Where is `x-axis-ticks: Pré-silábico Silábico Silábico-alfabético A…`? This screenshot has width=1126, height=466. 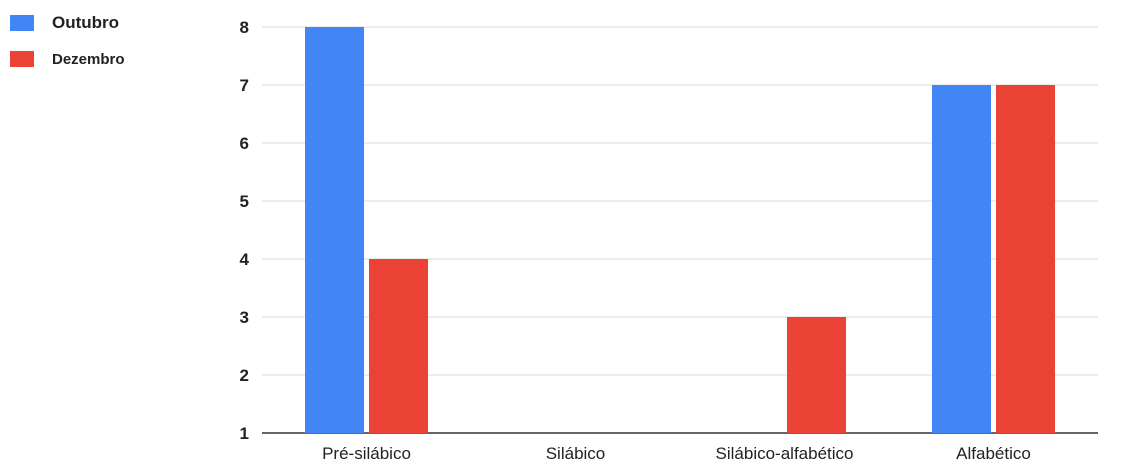
x-axis-ticks: Pré-silábico Silábico Silábico-alfabético A… is located at coordinates (676, 453).